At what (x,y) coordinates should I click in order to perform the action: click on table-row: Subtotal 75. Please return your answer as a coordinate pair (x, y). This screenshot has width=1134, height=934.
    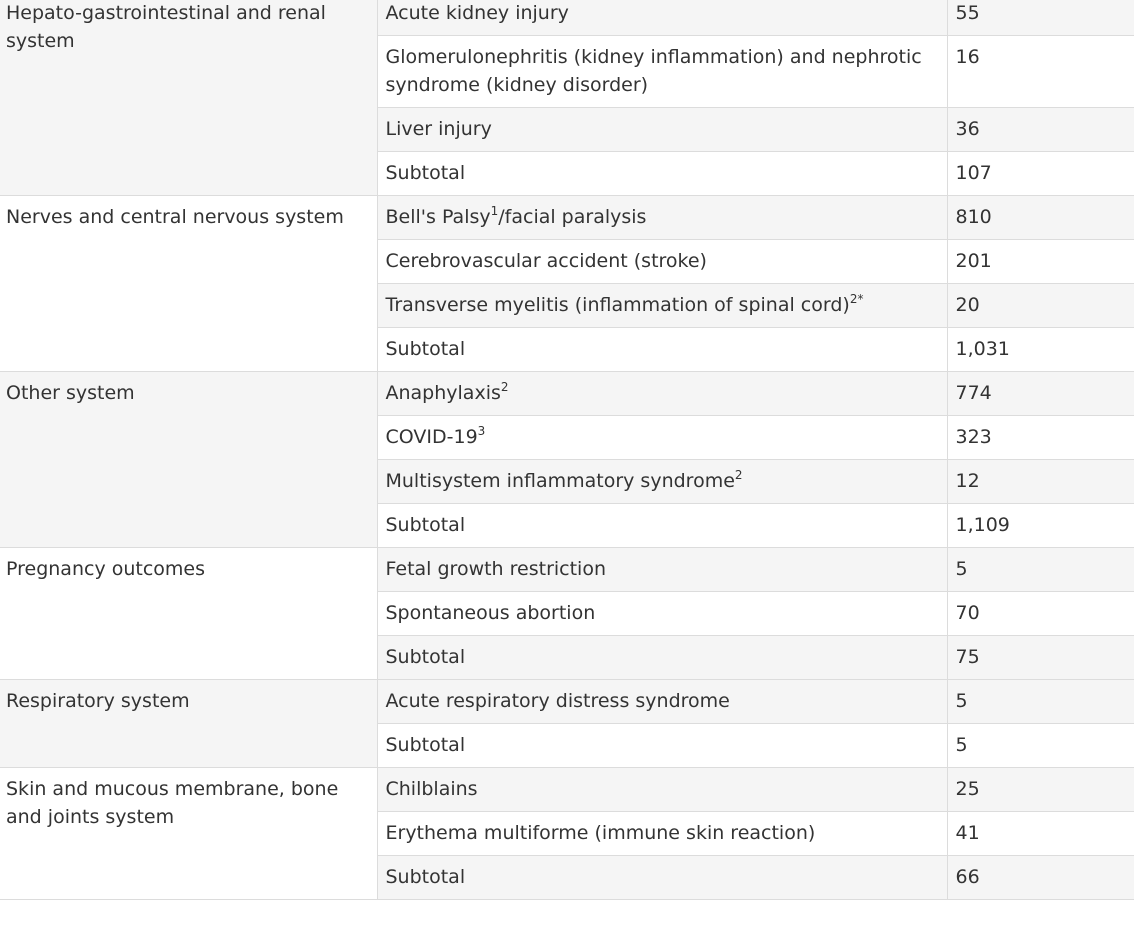
    Looking at the image, I should click on (567, 657).